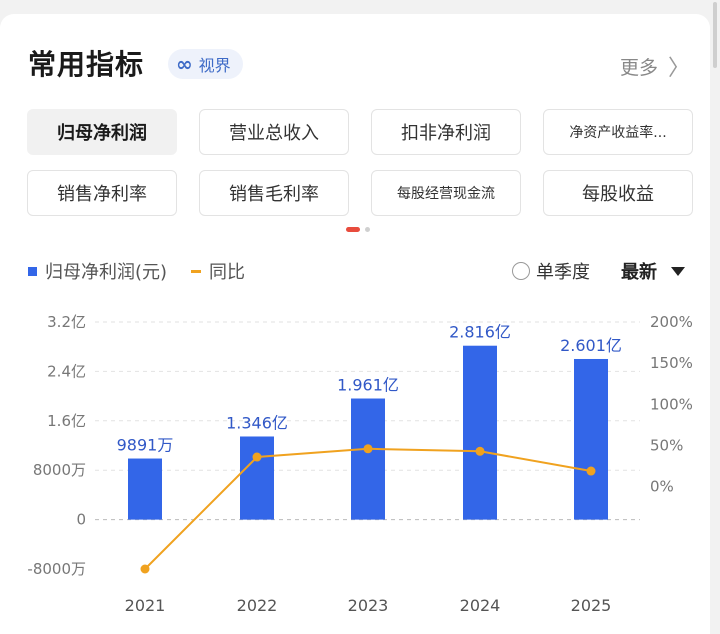  Describe the element at coordinates (353, 229) in the screenshot. I see `page-dot-active` at that location.